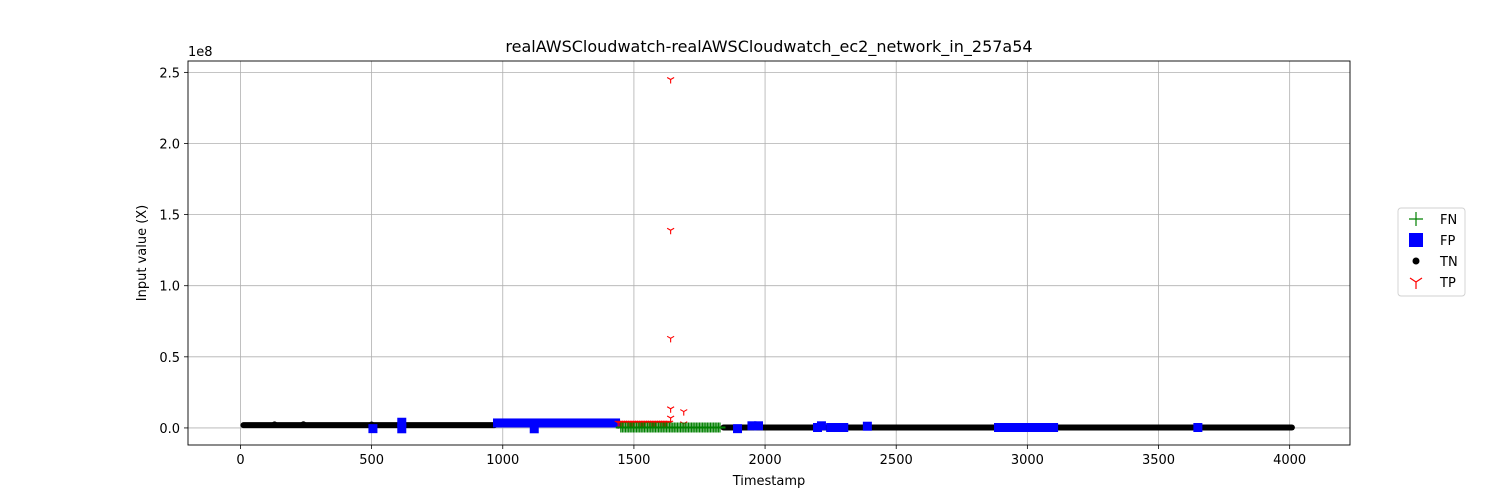  What do you see at coordinates (785, 425) in the screenshot?
I see `series-fp` at bounding box center [785, 425].